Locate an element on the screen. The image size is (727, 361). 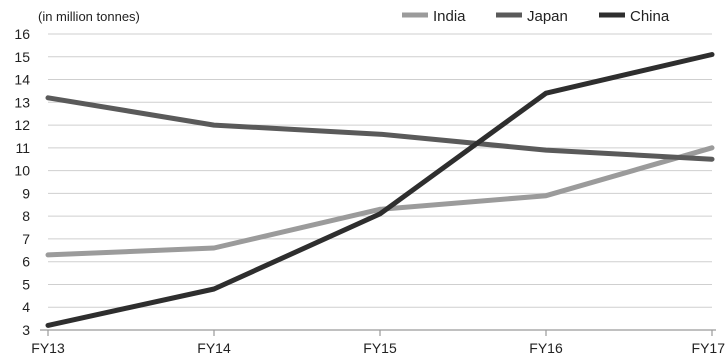
y-tick-label: 13 is located at coordinates (22, 102).